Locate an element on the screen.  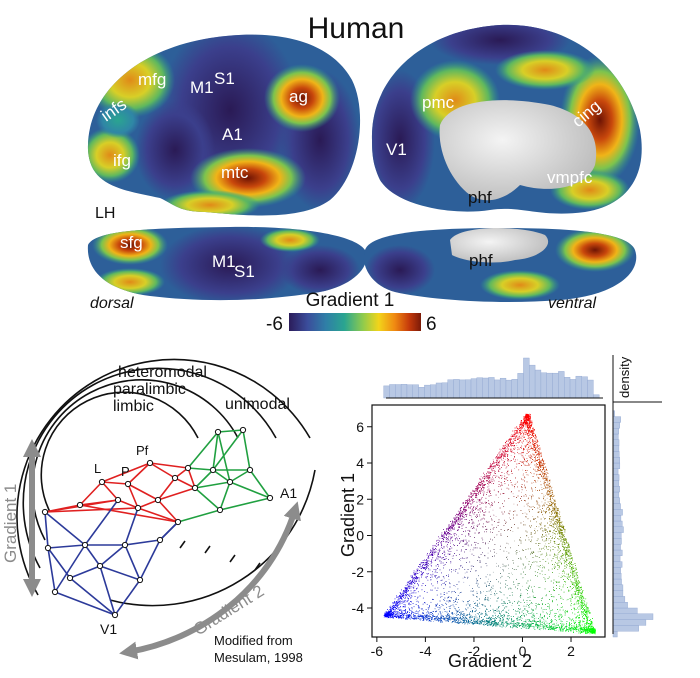
scatter-plot-frame is located at coordinates (488, 521).